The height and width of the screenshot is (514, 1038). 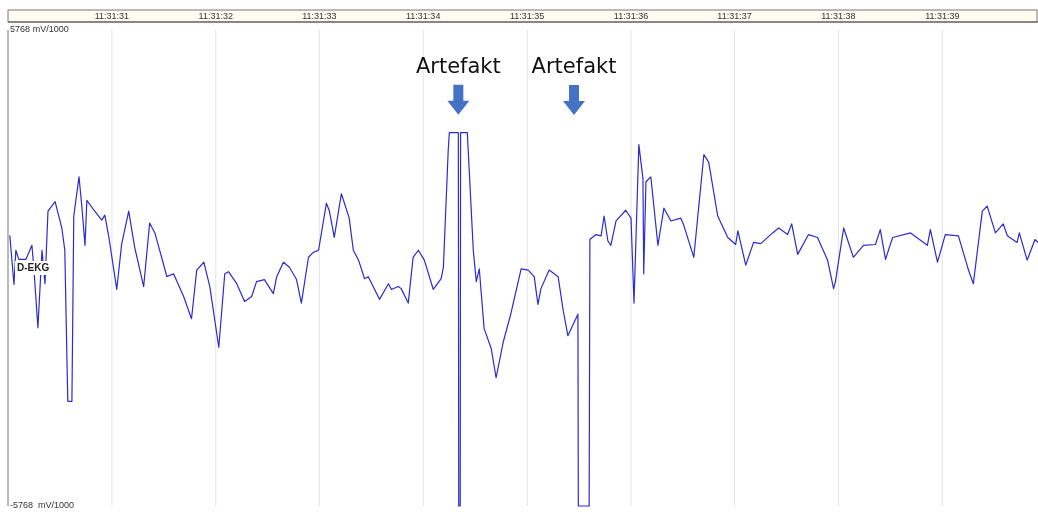 I want to click on x-tick-label: 11:31:31, so click(x=112, y=16).